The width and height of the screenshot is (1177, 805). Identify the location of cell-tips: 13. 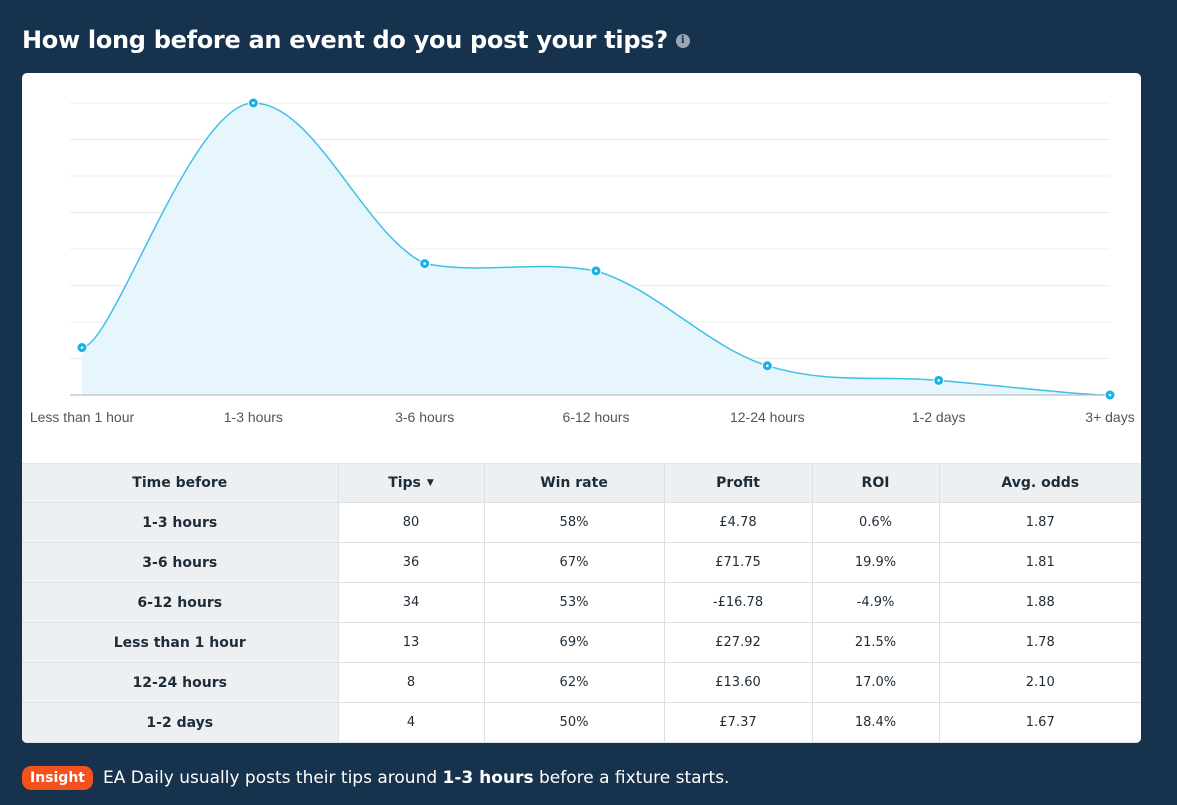
(411, 642).